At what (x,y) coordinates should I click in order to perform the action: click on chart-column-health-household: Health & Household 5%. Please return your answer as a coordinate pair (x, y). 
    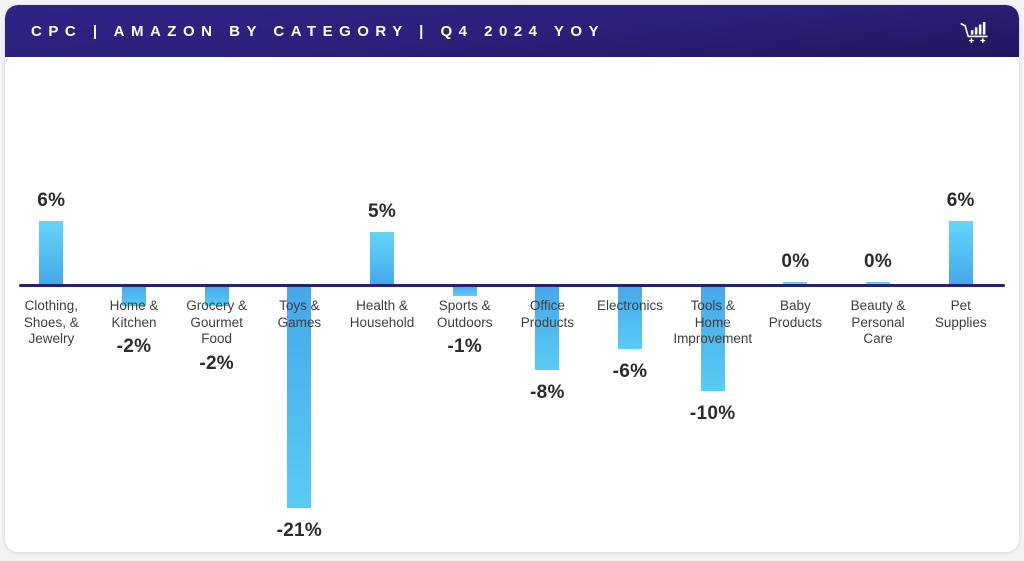
    Looking at the image, I should click on (382, 305).